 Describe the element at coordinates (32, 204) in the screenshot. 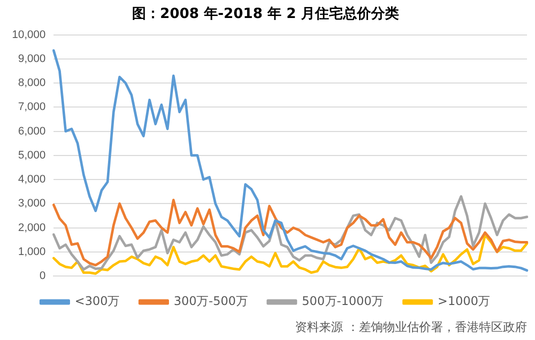

I see `y-tick-label: 3,000` at that location.